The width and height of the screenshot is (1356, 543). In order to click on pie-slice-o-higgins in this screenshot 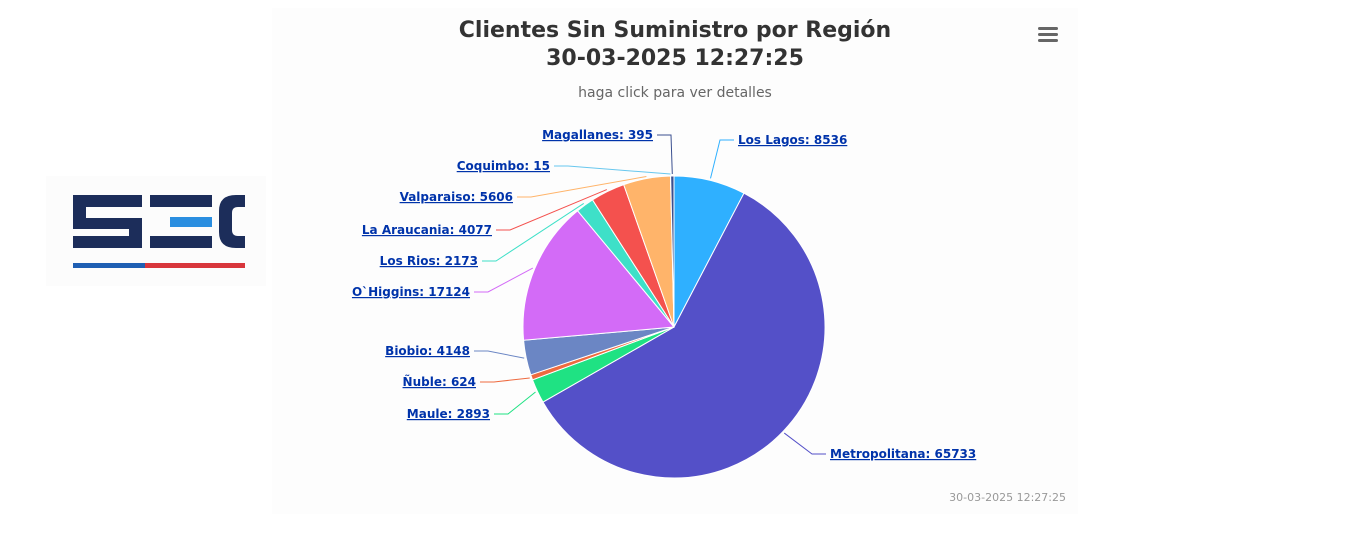, I will do `click(598, 275)`.